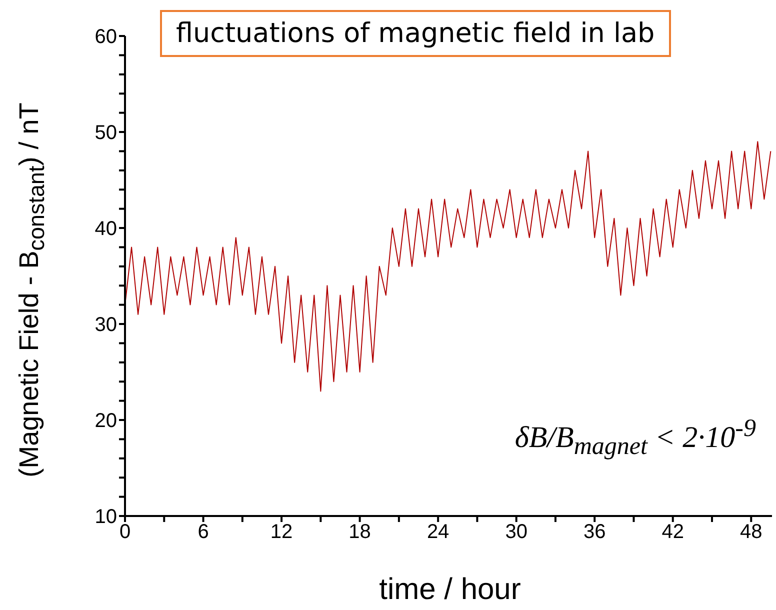 The image size is (776, 610). Describe the element at coordinates (105, 421) in the screenshot. I see `y-tick-label: 20` at that location.